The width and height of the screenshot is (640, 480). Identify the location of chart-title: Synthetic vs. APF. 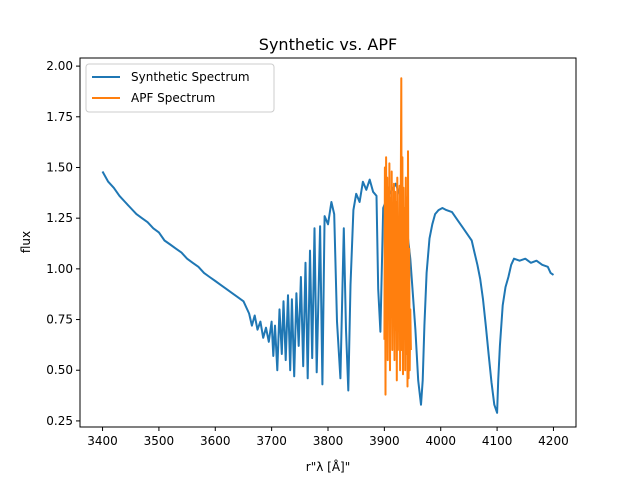
(328, 44).